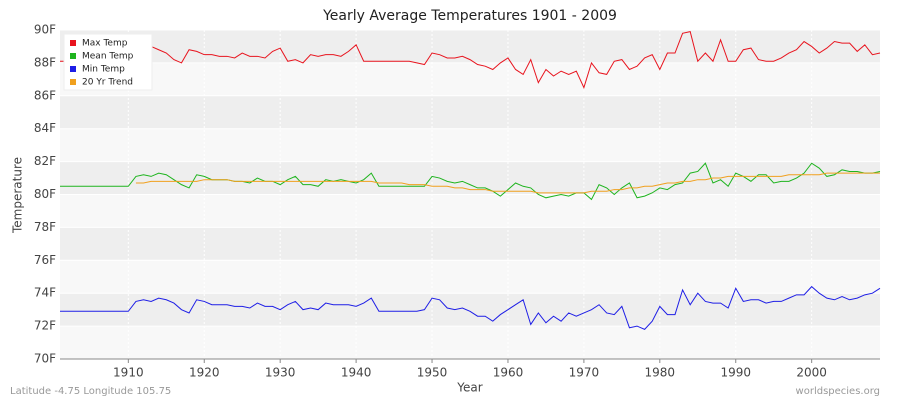 This screenshot has width=900, height=400. Describe the element at coordinates (45, 95) in the screenshot. I see `y-tick-label: 86F` at that location.